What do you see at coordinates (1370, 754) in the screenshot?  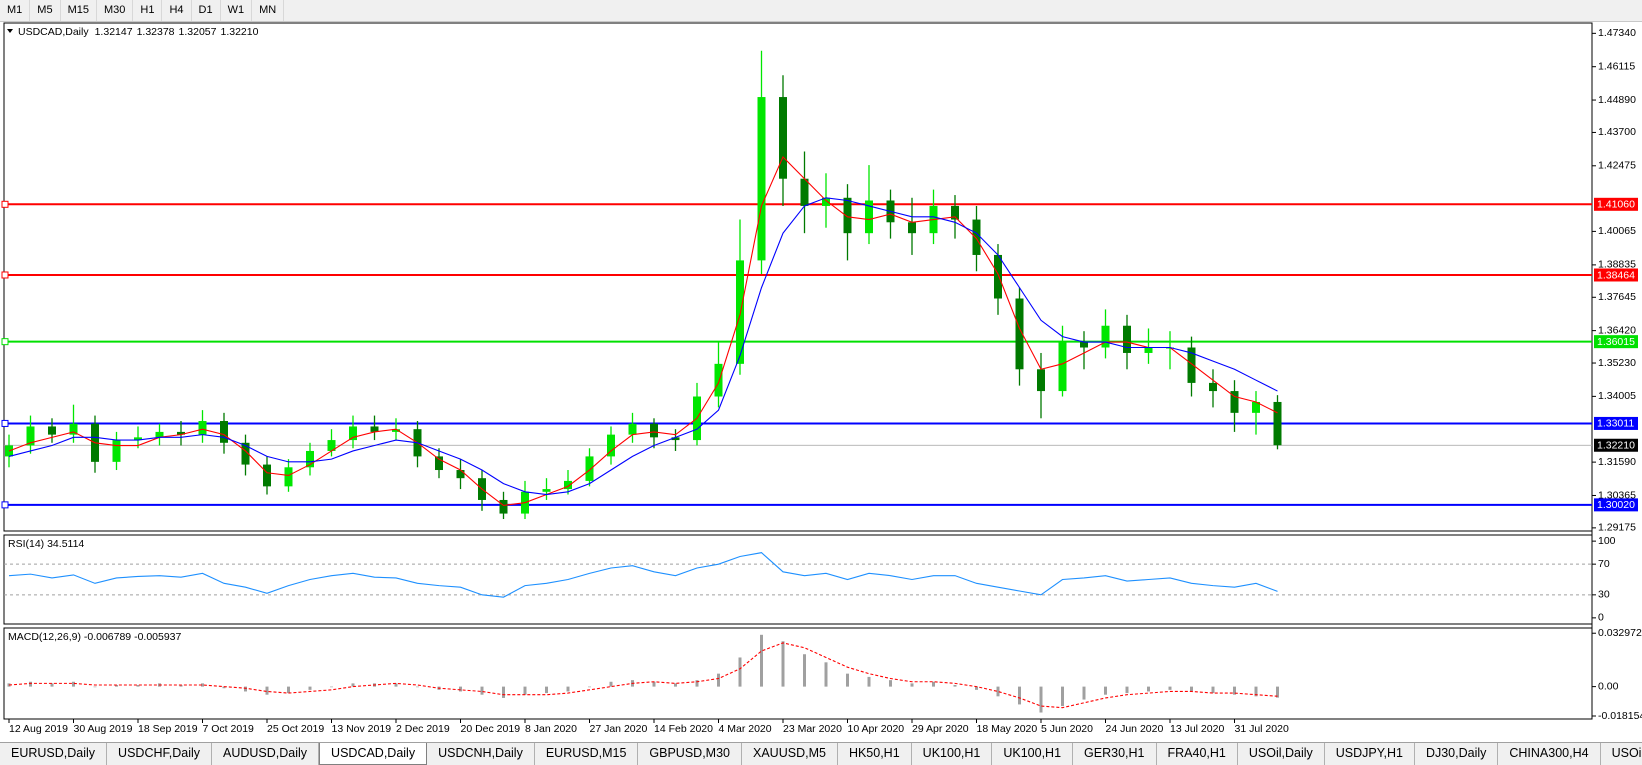 I see `chart-tab: USDJPY,H1` at bounding box center [1370, 754].